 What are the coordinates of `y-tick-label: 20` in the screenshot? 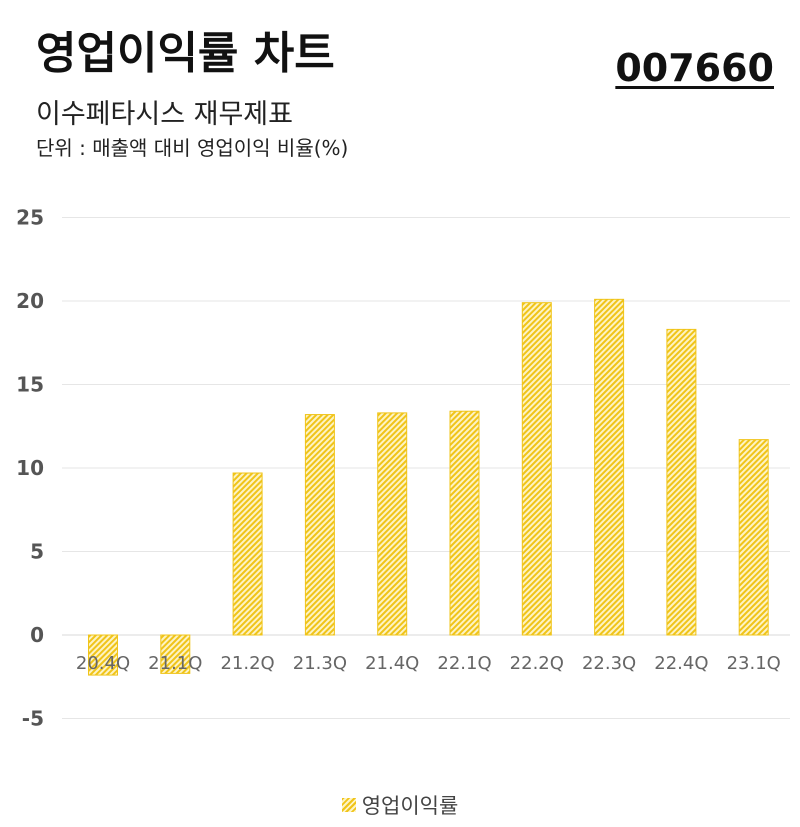 It's located at (30, 301).